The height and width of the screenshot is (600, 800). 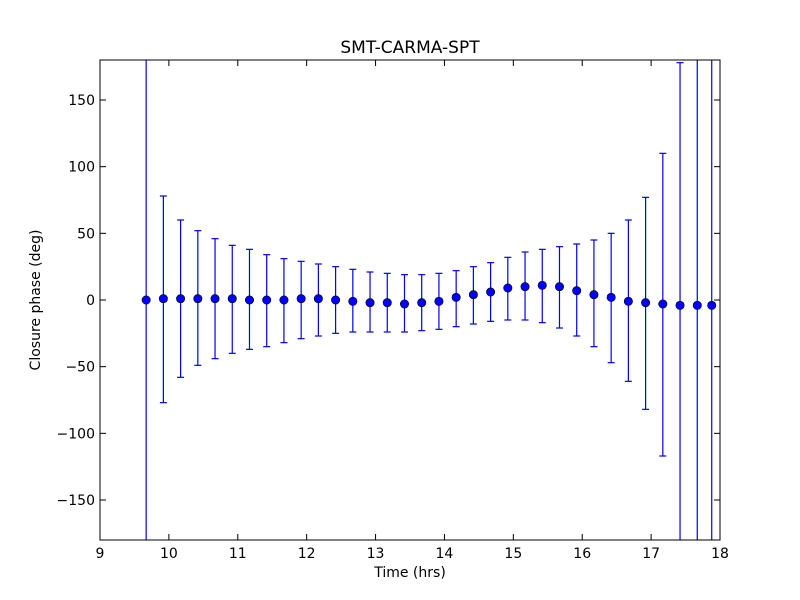 I want to click on y-tick-label: 0, so click(x=90, y=301).